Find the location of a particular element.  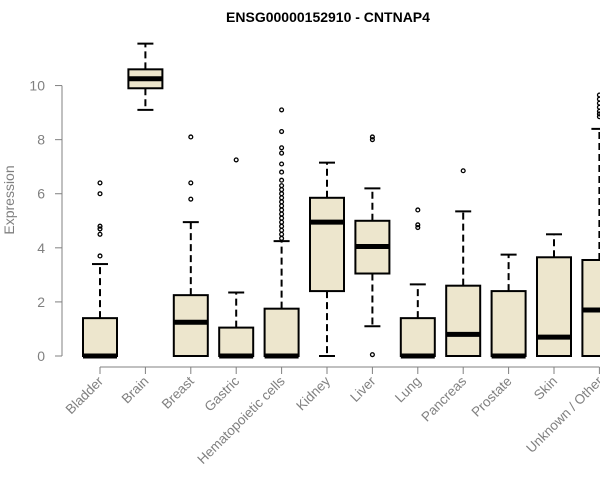

x-tick-label: Unknown / Other is located at coordinates (561, 414).